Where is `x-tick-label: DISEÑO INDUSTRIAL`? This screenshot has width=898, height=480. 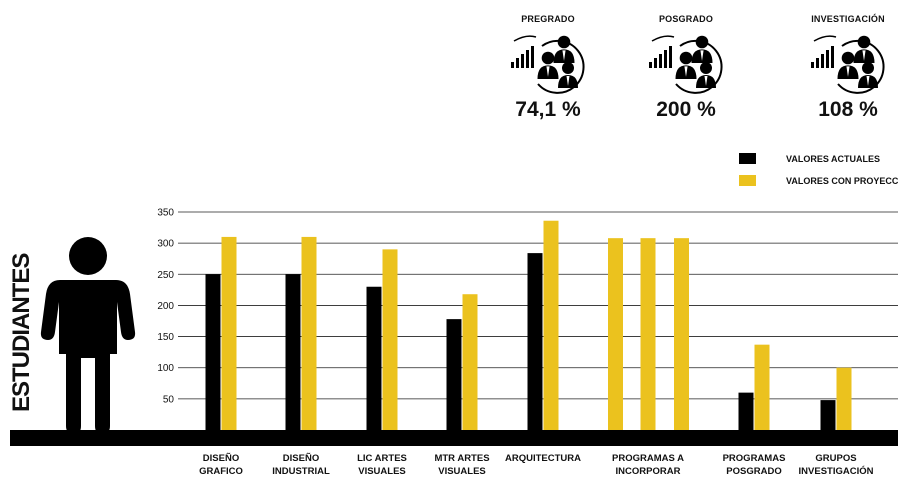 x-tick-label: DISEÑO INDUSTRIAL is located at coordinates (301, 465).